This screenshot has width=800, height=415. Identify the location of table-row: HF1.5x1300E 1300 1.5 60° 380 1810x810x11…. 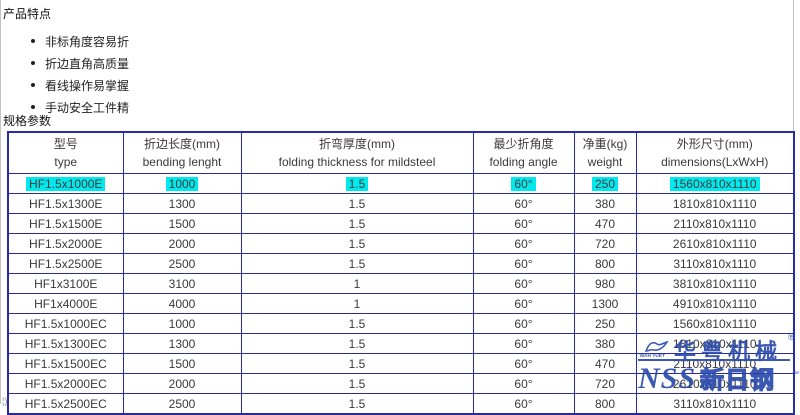
(401, 203).